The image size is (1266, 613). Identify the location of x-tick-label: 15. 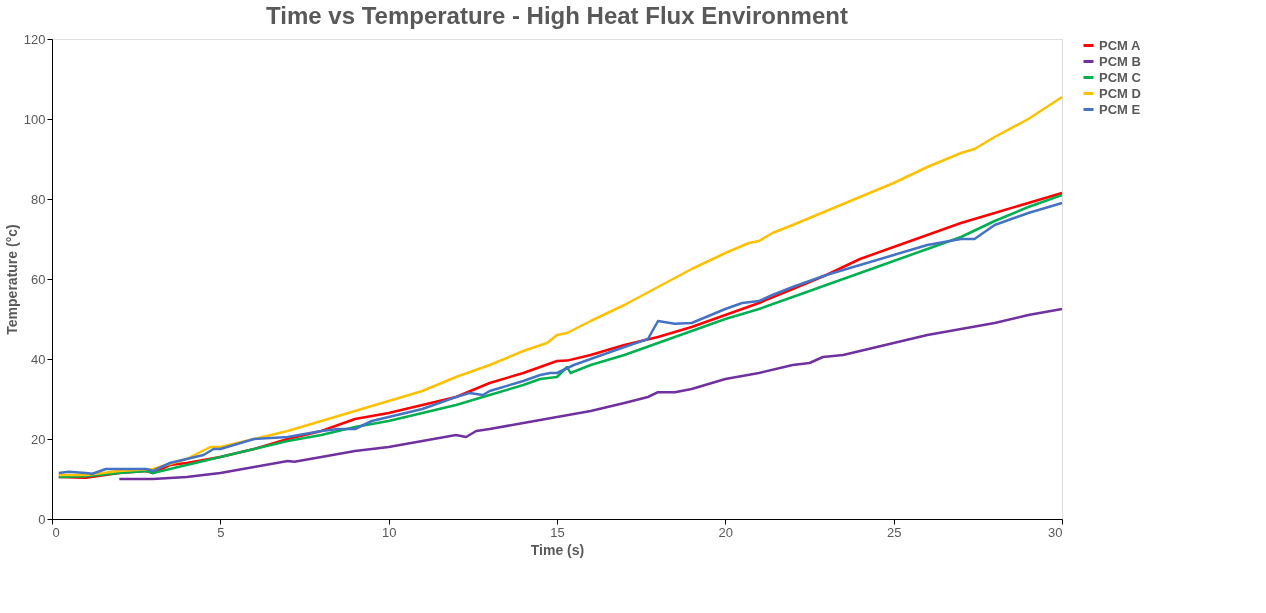
(557, 532).